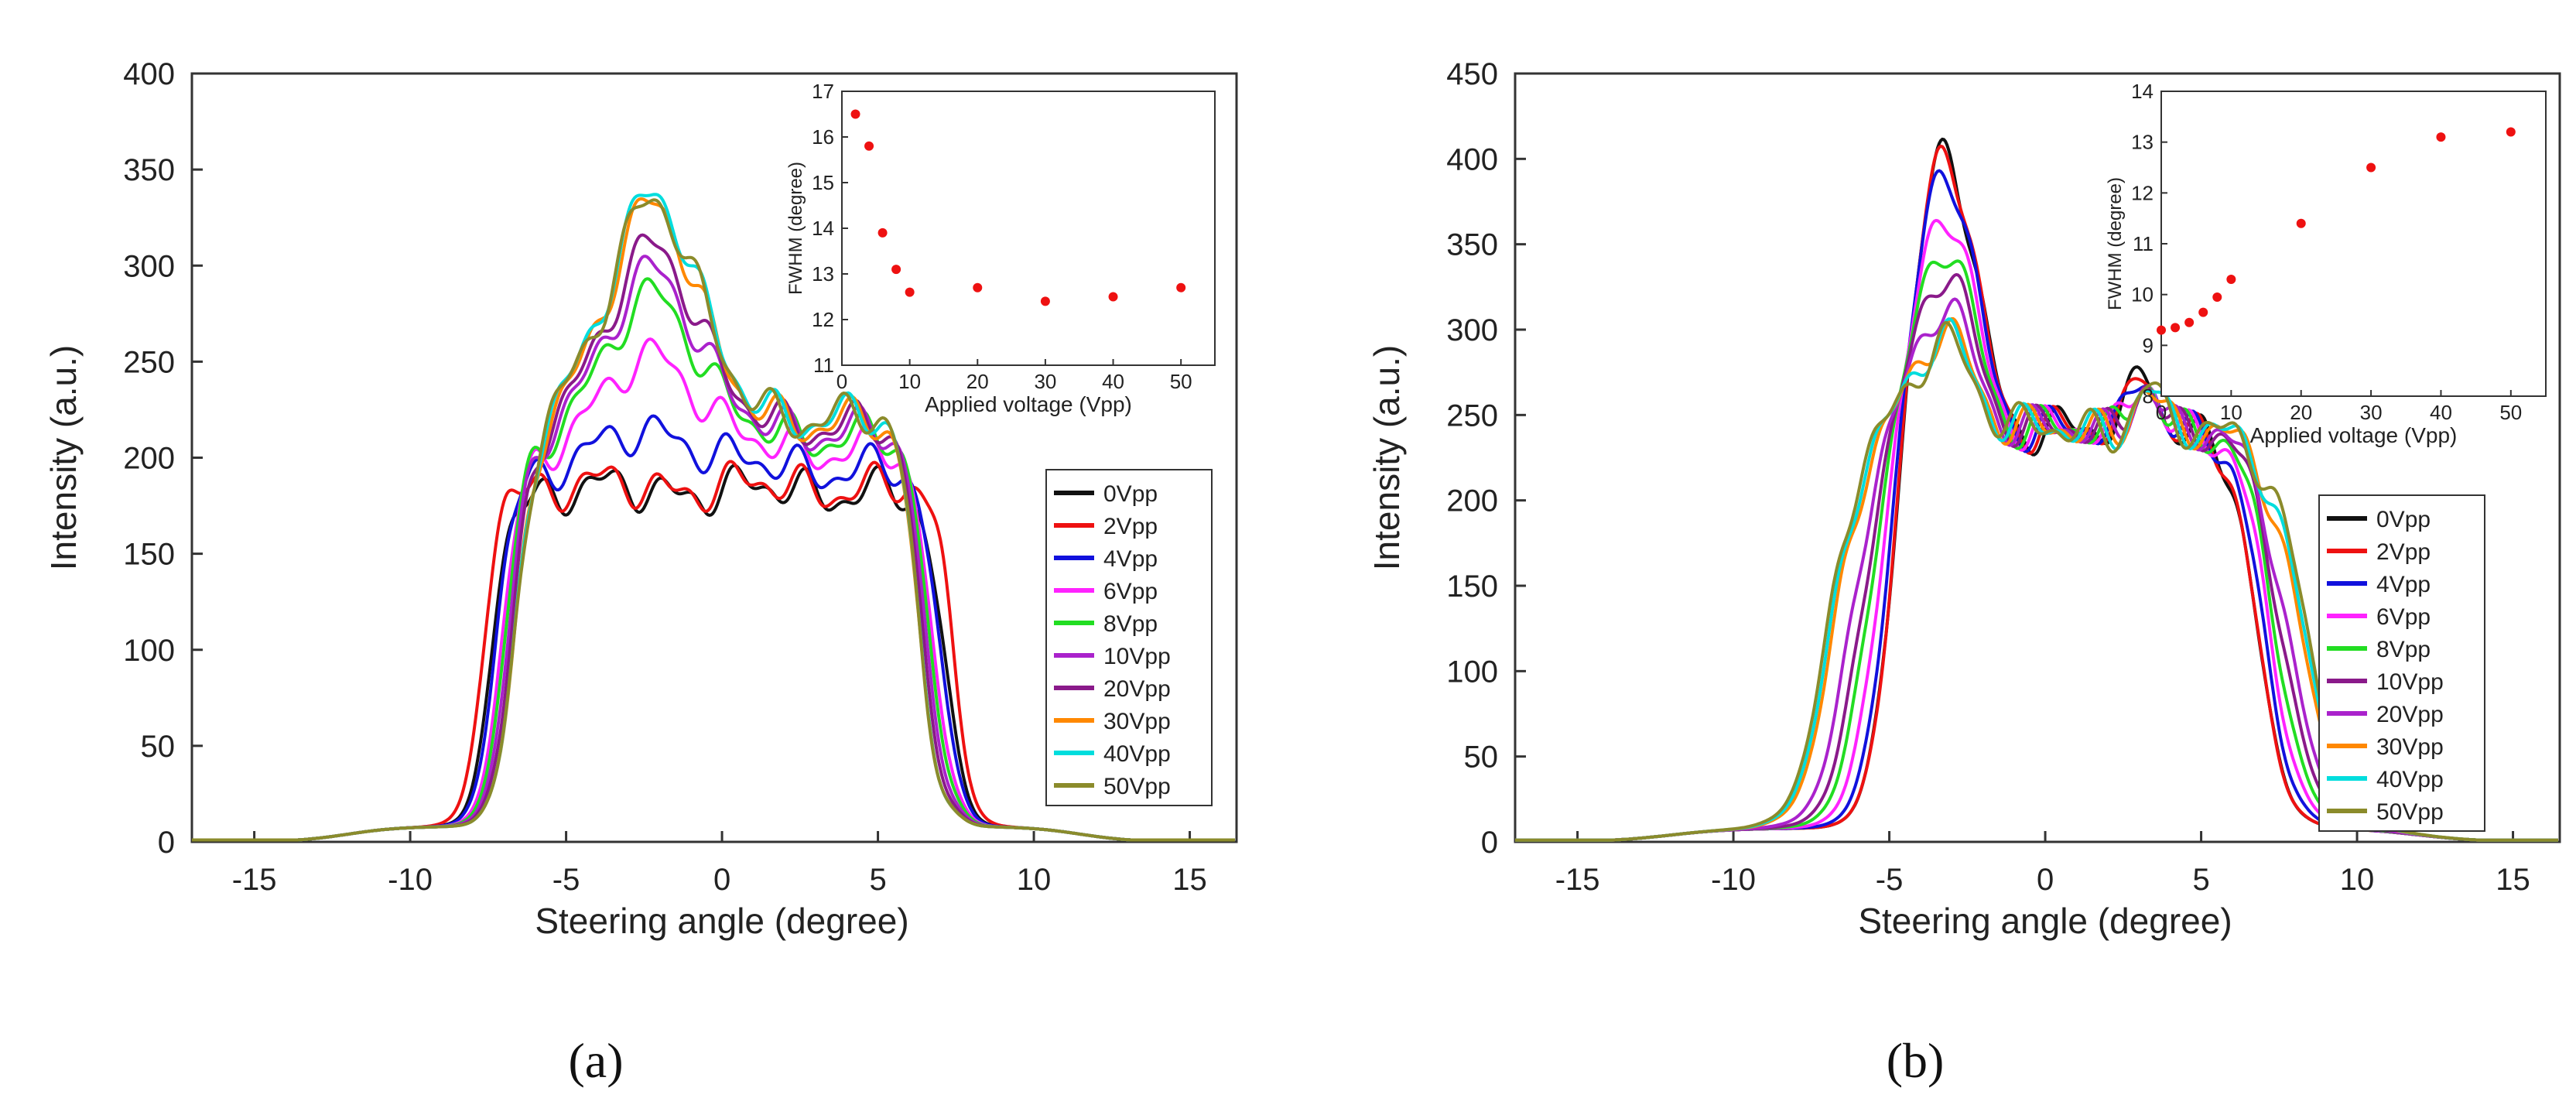  Describe the element at coordinates (823, 182) in the screenshot. I see `inset-y-tick-label: 15` at that location.